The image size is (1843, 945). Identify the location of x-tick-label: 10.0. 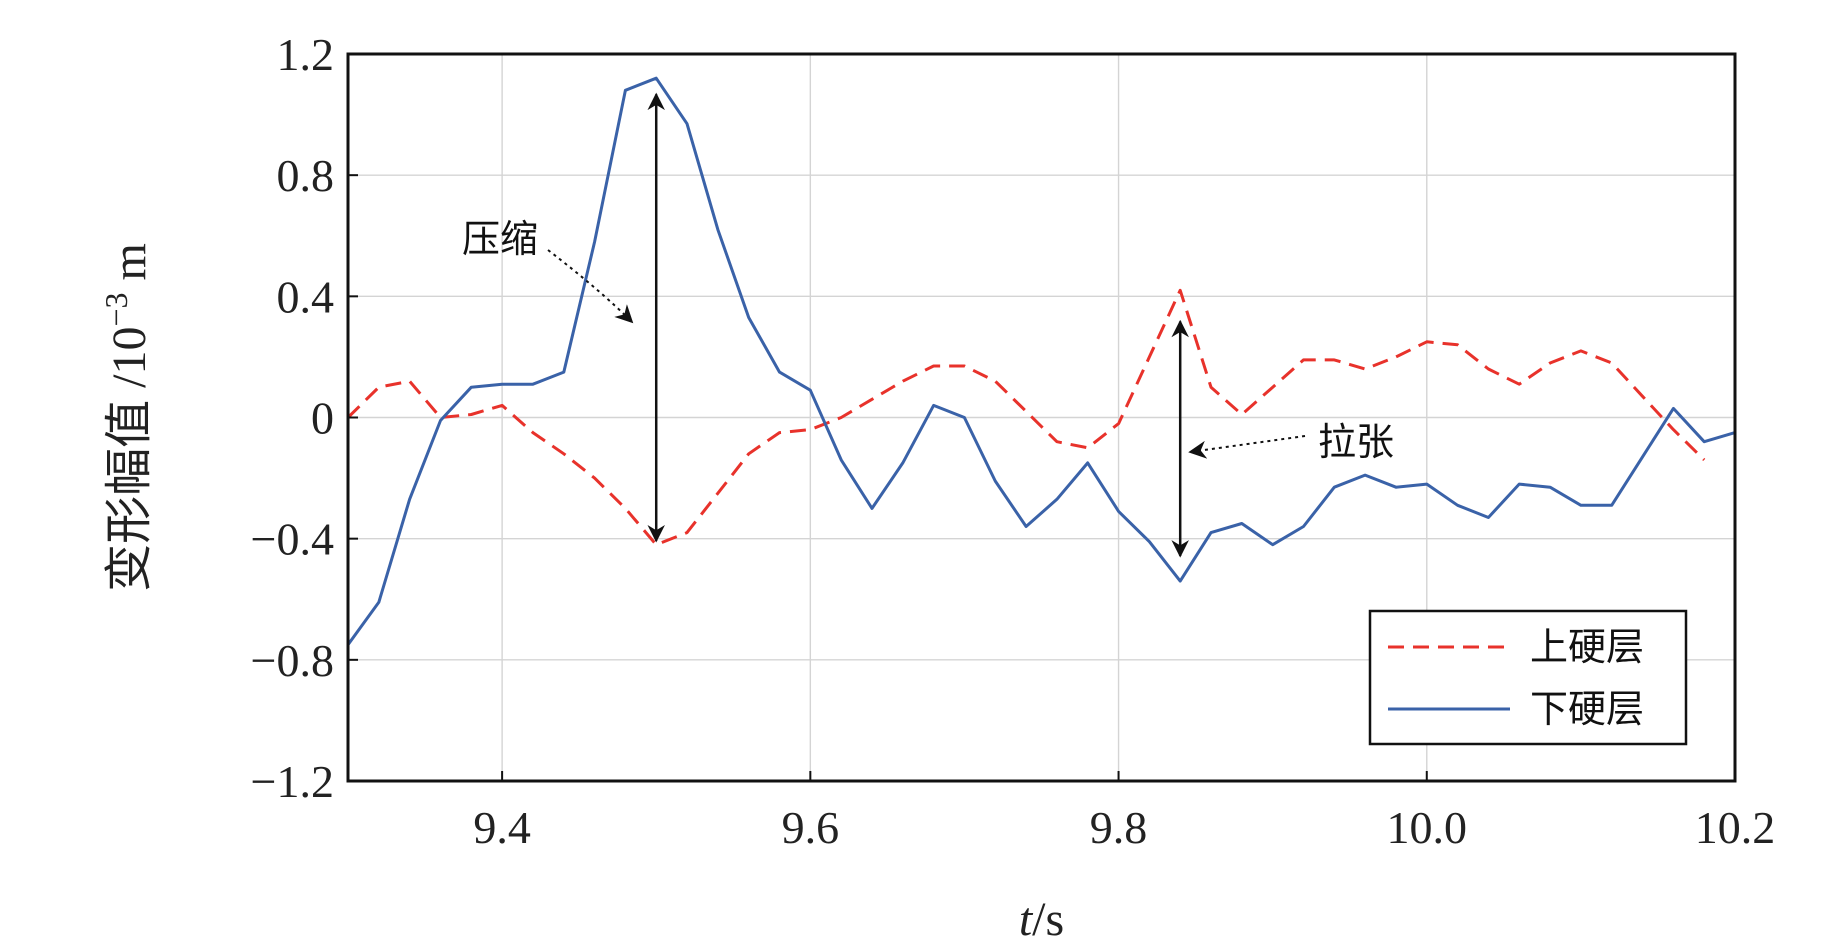
(1427, 827).